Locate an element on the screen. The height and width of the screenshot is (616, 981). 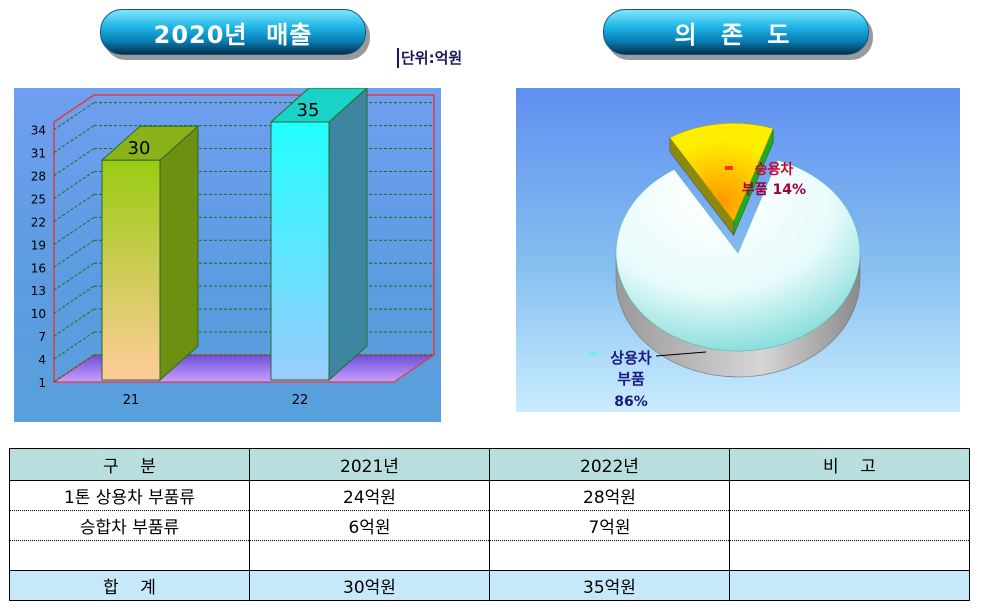
pie-label-passenger-line2: 부품 14% is located at coordinates (774, 190).